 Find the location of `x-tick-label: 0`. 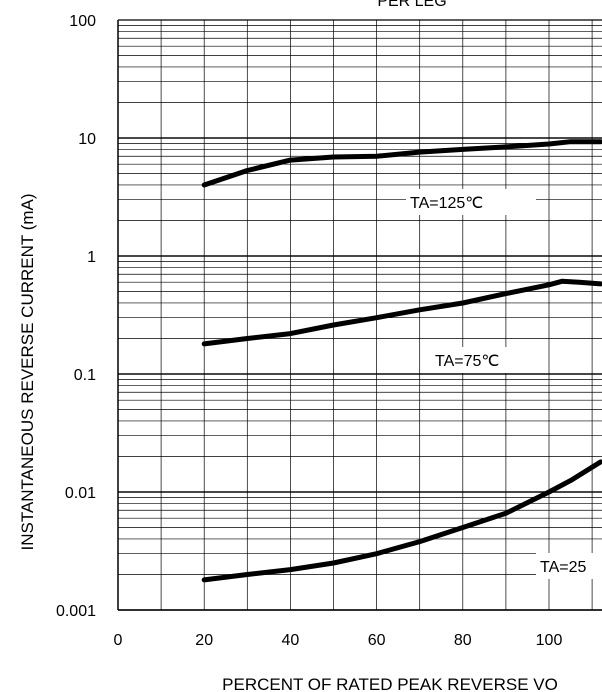

x-tick-label: 0 is located at coordinates (118, 640).